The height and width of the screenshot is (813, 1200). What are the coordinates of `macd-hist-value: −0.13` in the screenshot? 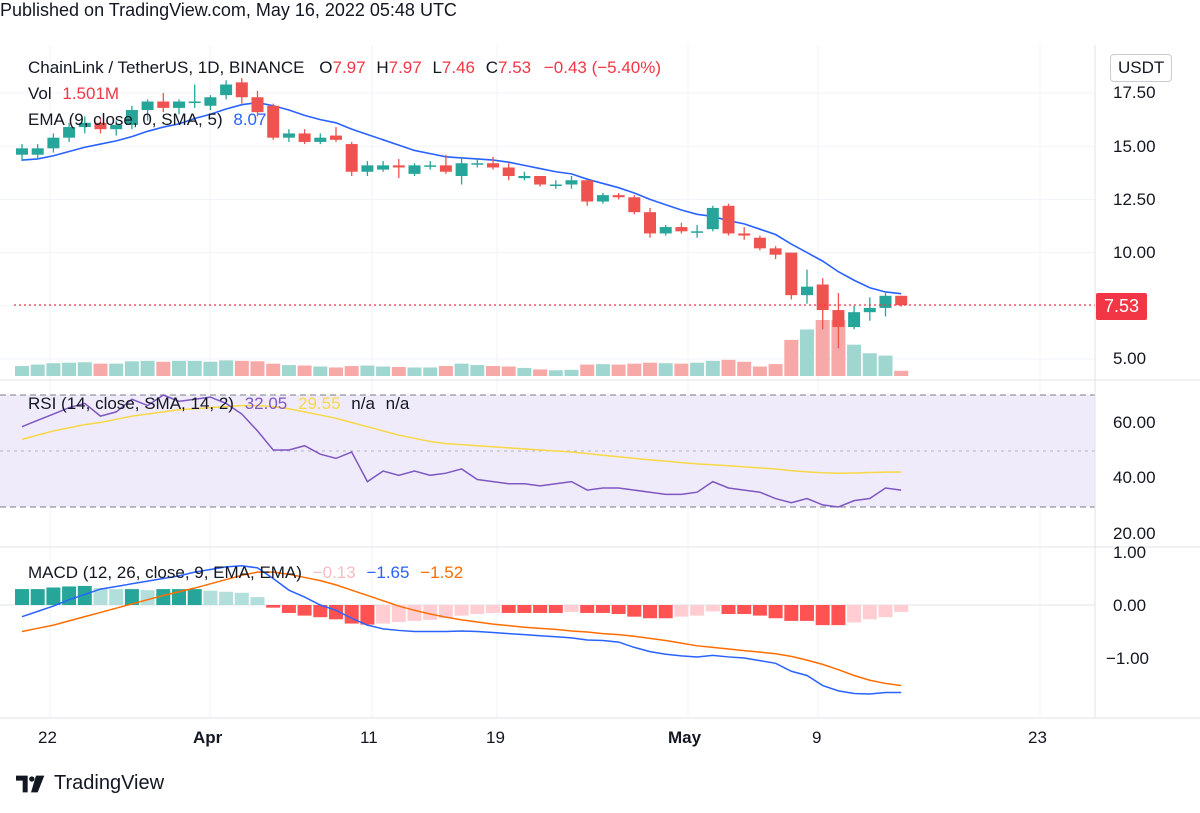 It's located at (334, 572).